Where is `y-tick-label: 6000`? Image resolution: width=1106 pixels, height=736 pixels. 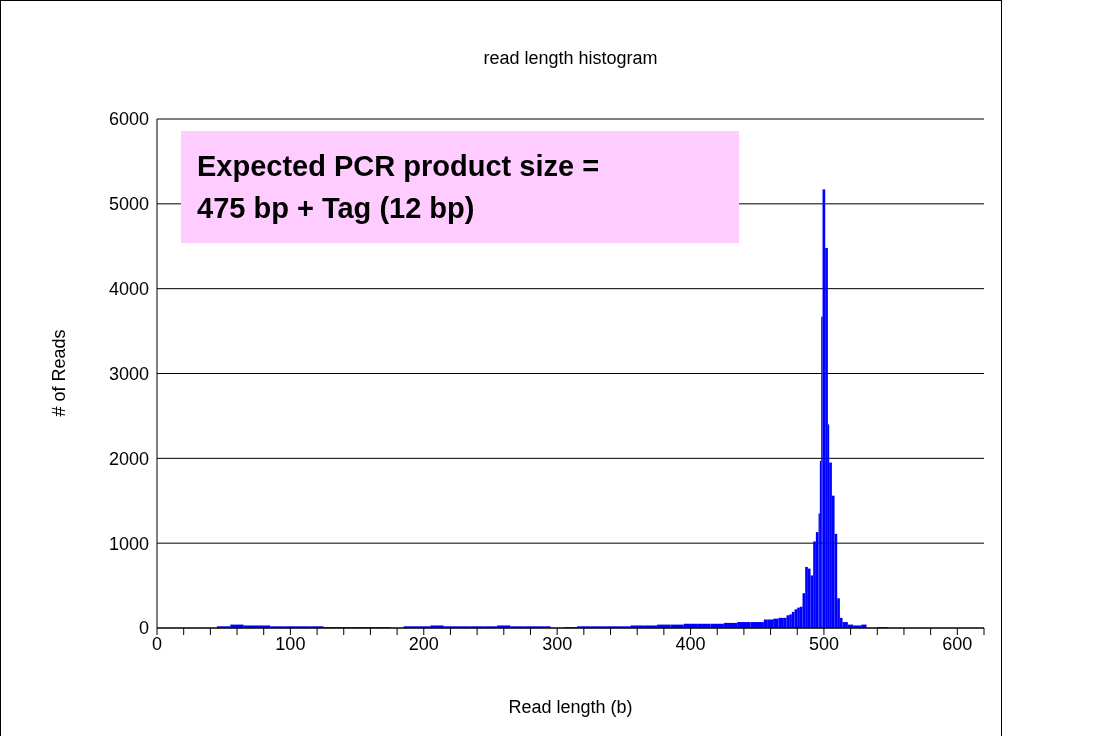 y-tick-label: 6000 is located at coordinates (128, 119).